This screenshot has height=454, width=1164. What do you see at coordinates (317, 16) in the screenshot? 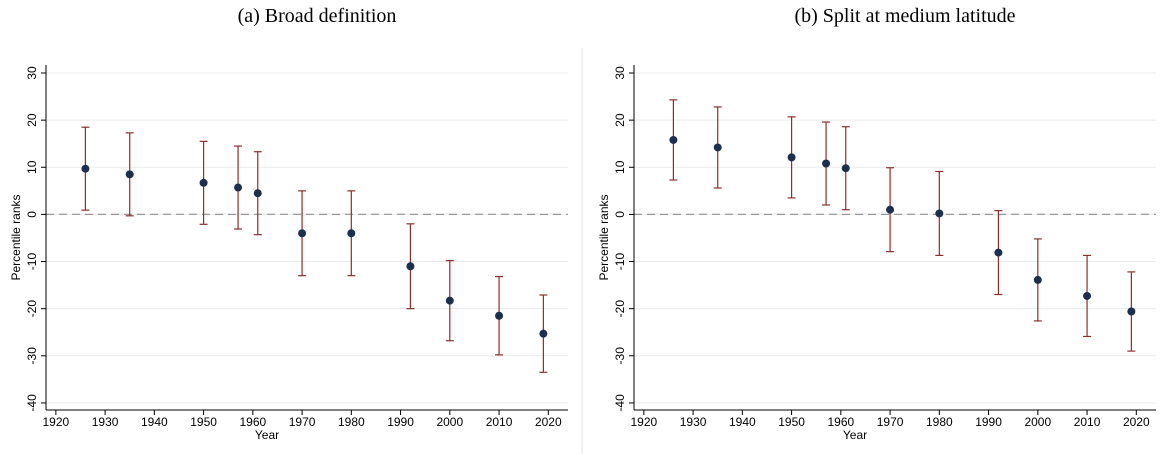
I see `chart-title: (a) Broad definition` at bounding box center [317, 16].